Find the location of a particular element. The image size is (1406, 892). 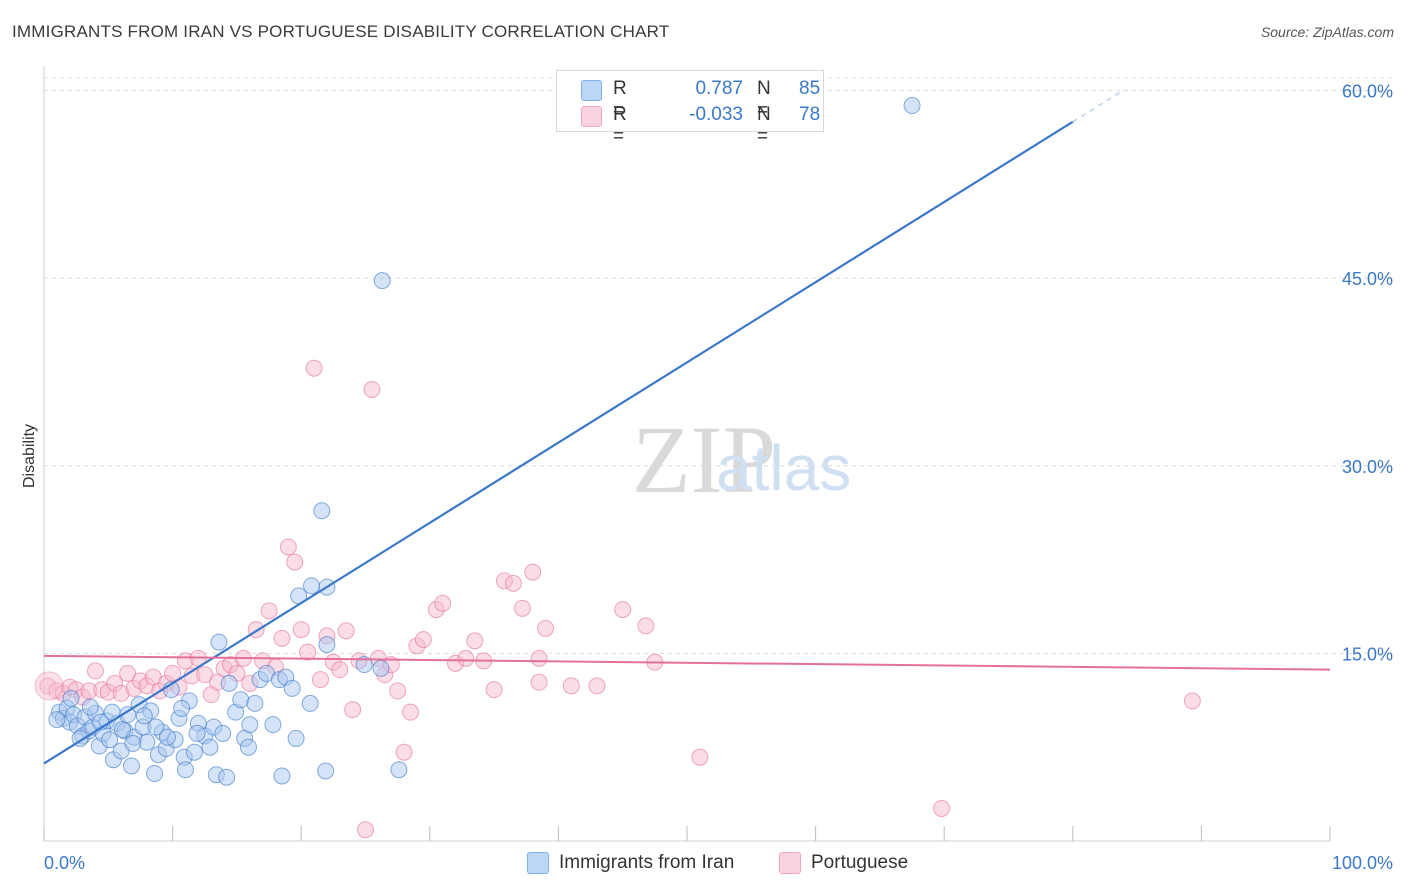

bottom-legend-swatch-portuguese is located at coordinates (790, 863).